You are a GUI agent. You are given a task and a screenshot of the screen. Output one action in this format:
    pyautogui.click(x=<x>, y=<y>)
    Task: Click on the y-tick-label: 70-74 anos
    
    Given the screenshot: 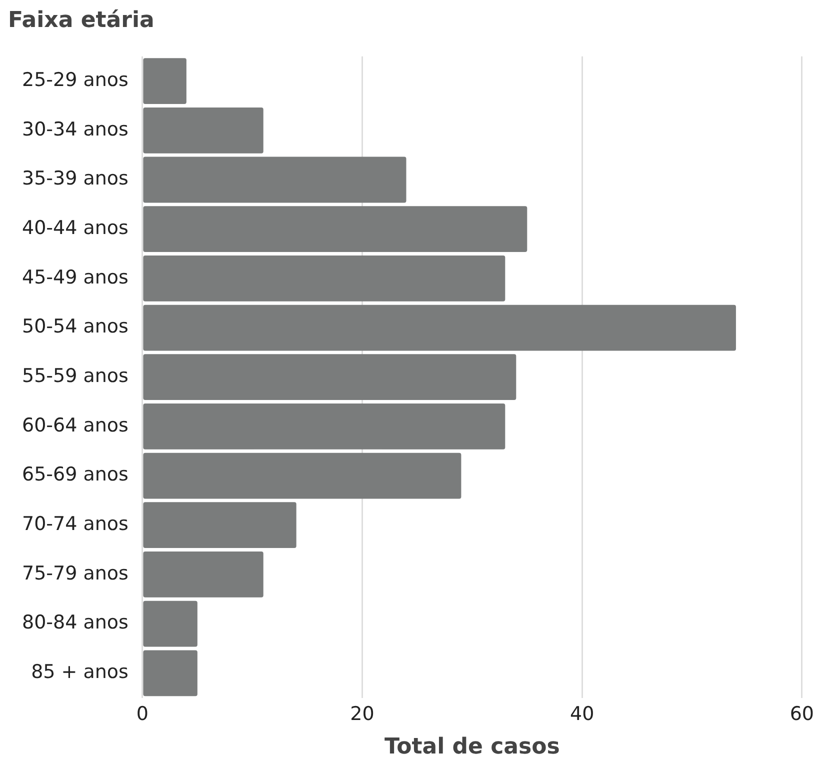 What is the action you would take?
    pyautogui.click(x=75, y=524)
    